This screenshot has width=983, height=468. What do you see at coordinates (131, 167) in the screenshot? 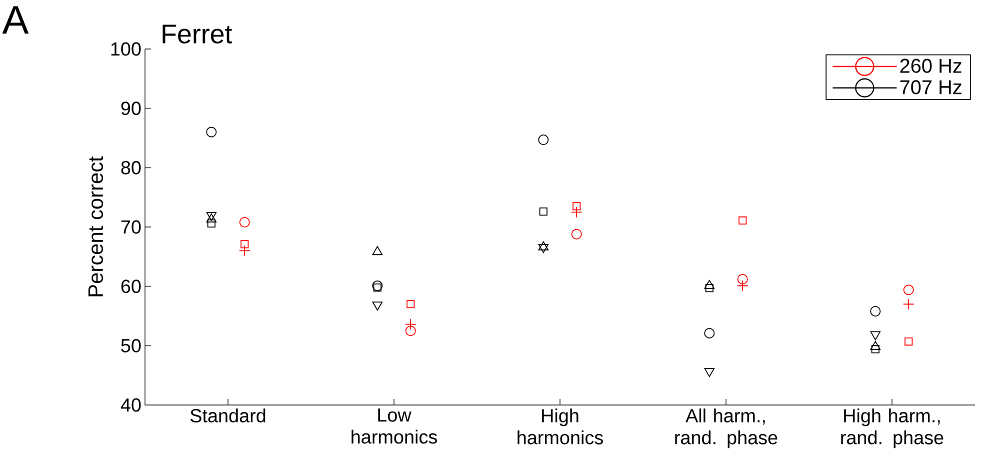
I see `y-tick-label: 80` at bounding box center [131, 167].